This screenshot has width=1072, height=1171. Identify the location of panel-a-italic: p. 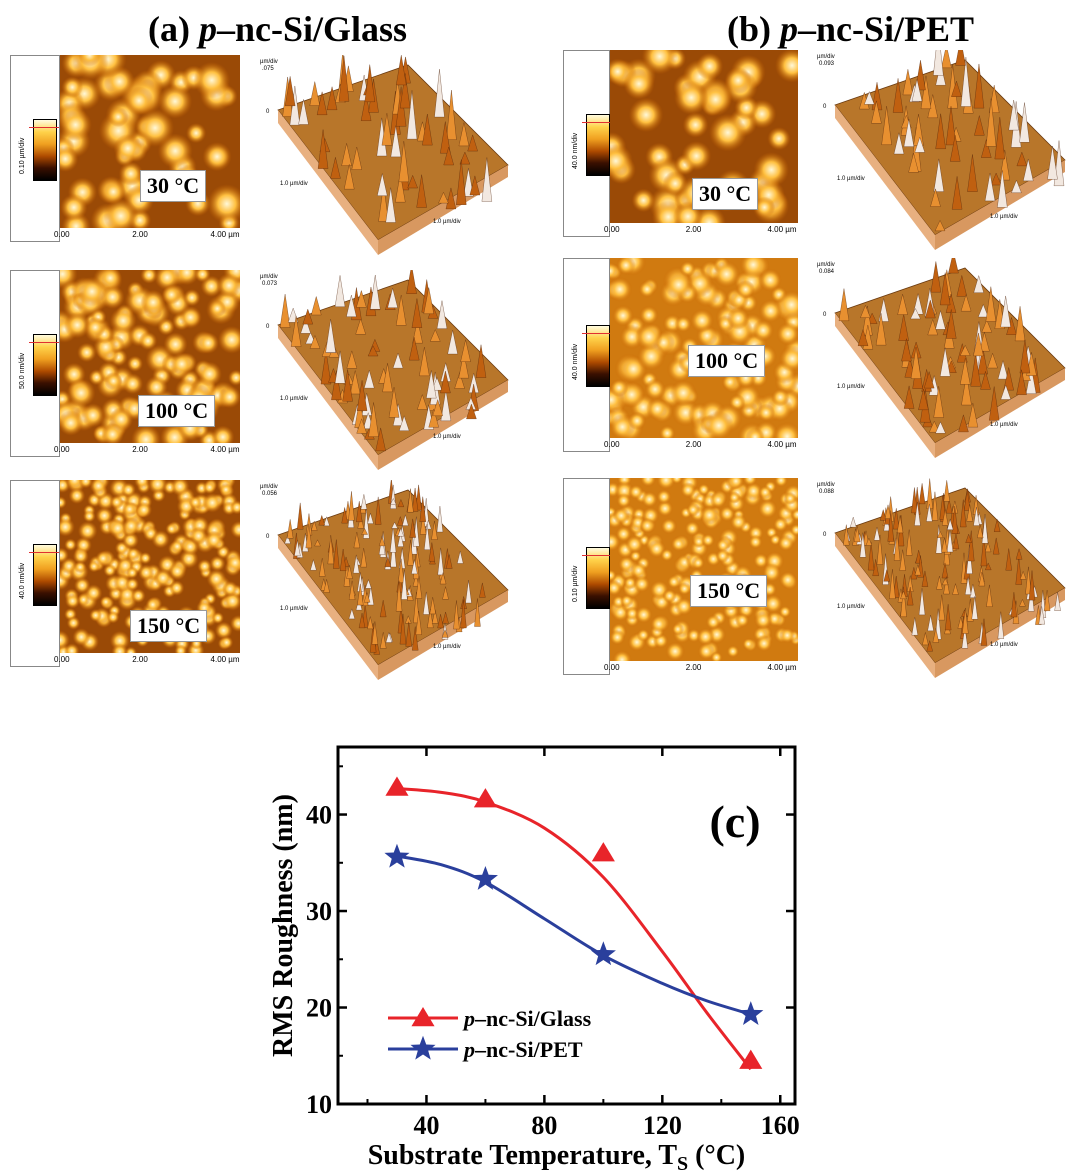
(207, 29).